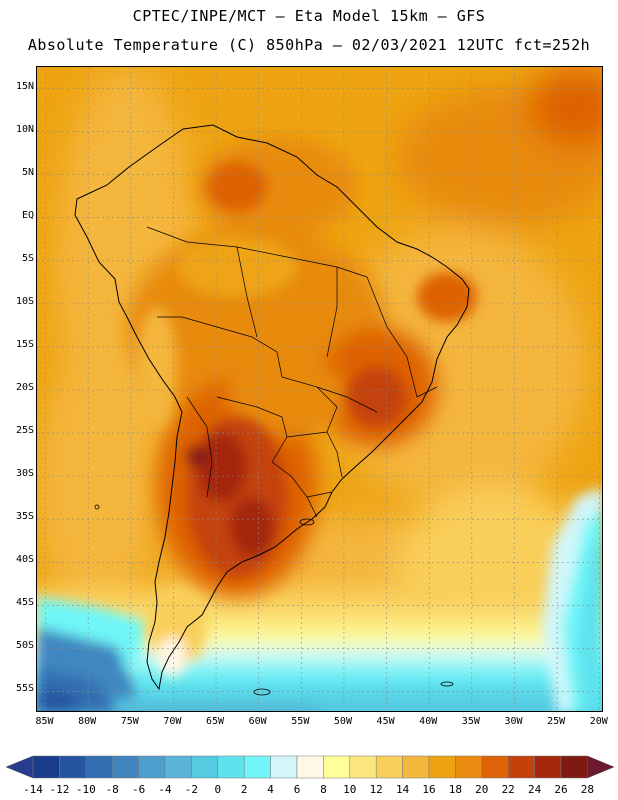  I want to click on colorbar-tick-label: -10, so click(85, 789).